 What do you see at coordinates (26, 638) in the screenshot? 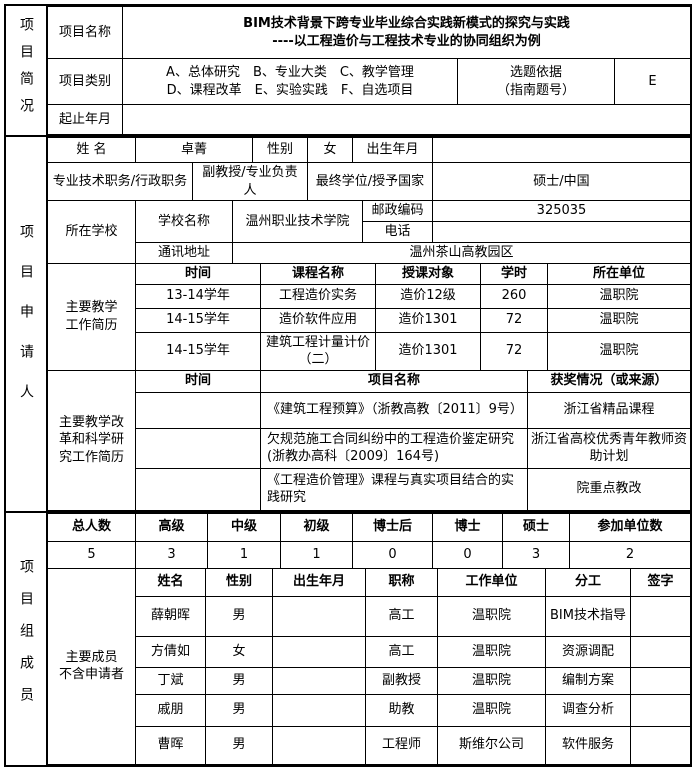
I see `section-label-members-text: 项目组成员` at bounding box center [26, 638].